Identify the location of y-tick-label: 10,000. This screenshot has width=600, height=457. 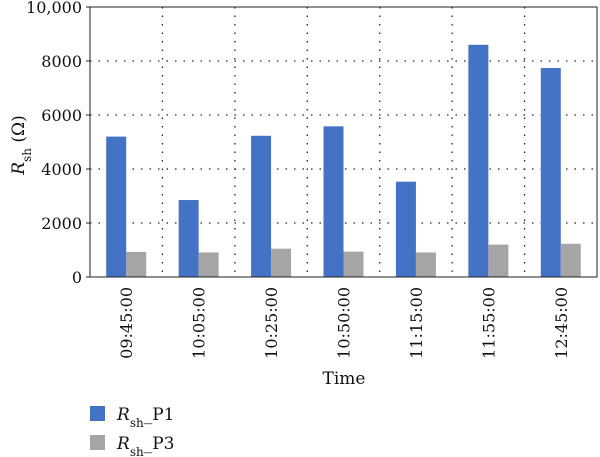
(54, 8).